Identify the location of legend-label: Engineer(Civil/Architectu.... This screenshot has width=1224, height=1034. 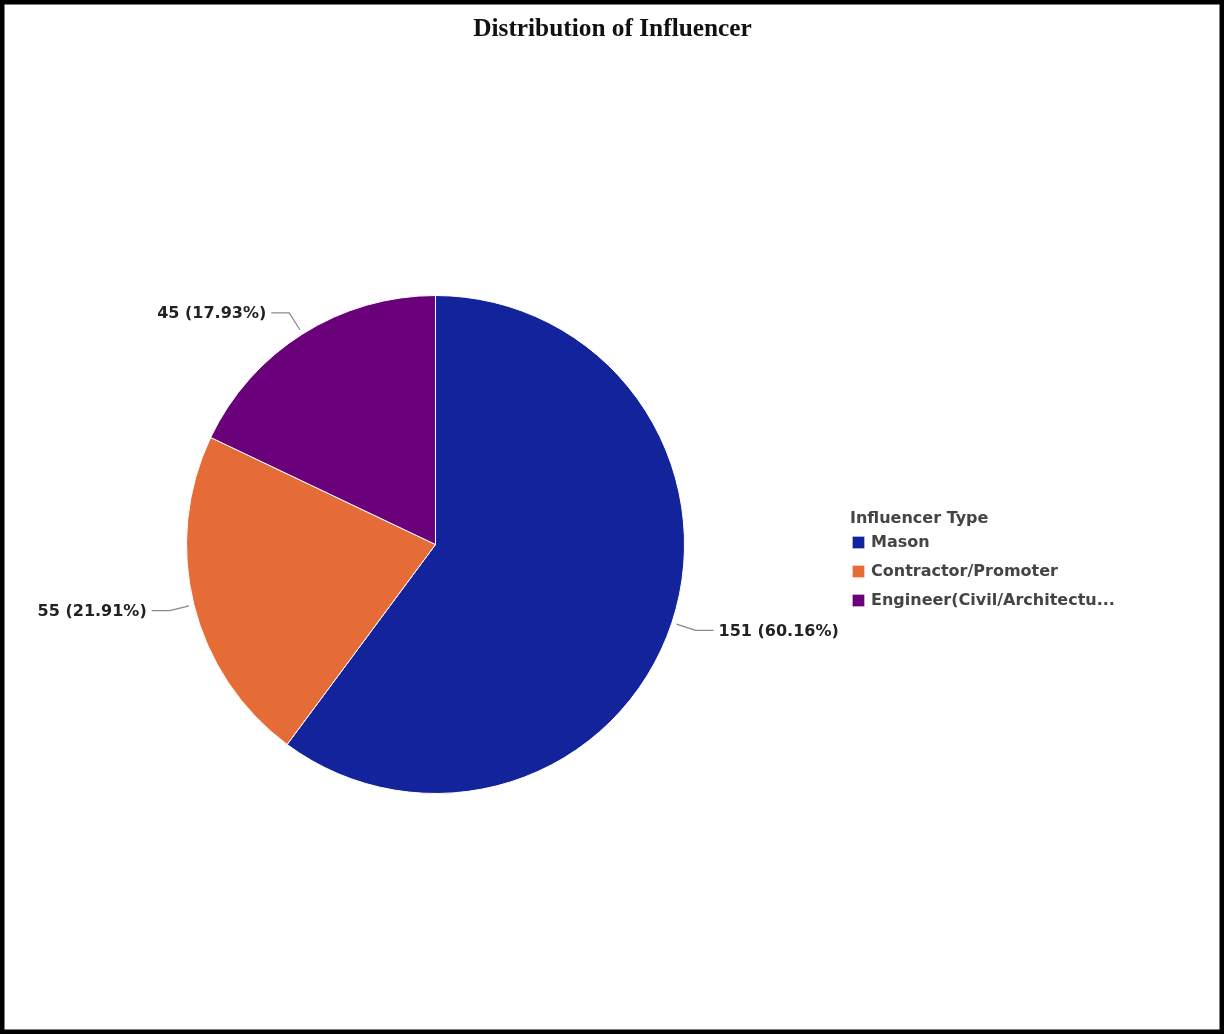
(993, 599).